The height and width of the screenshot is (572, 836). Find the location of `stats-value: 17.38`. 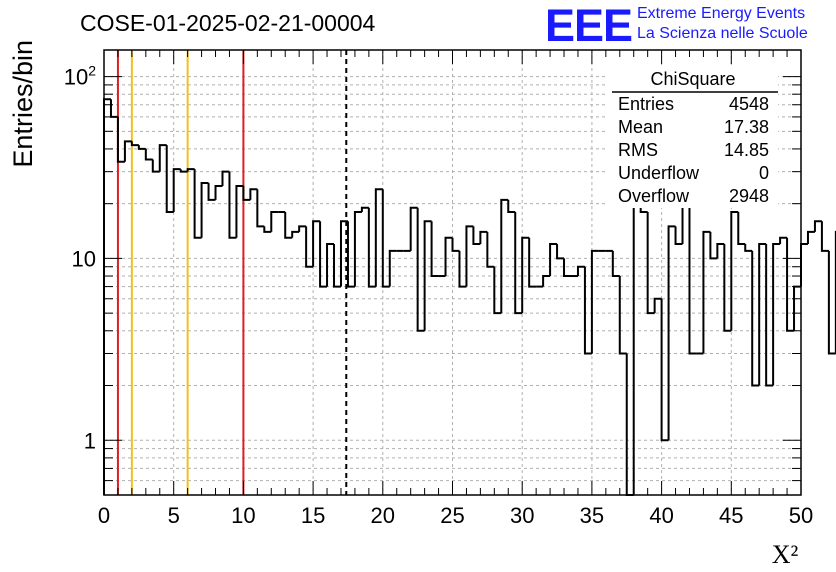

stats-value: 17.38 is located at coordinates (746, 127).